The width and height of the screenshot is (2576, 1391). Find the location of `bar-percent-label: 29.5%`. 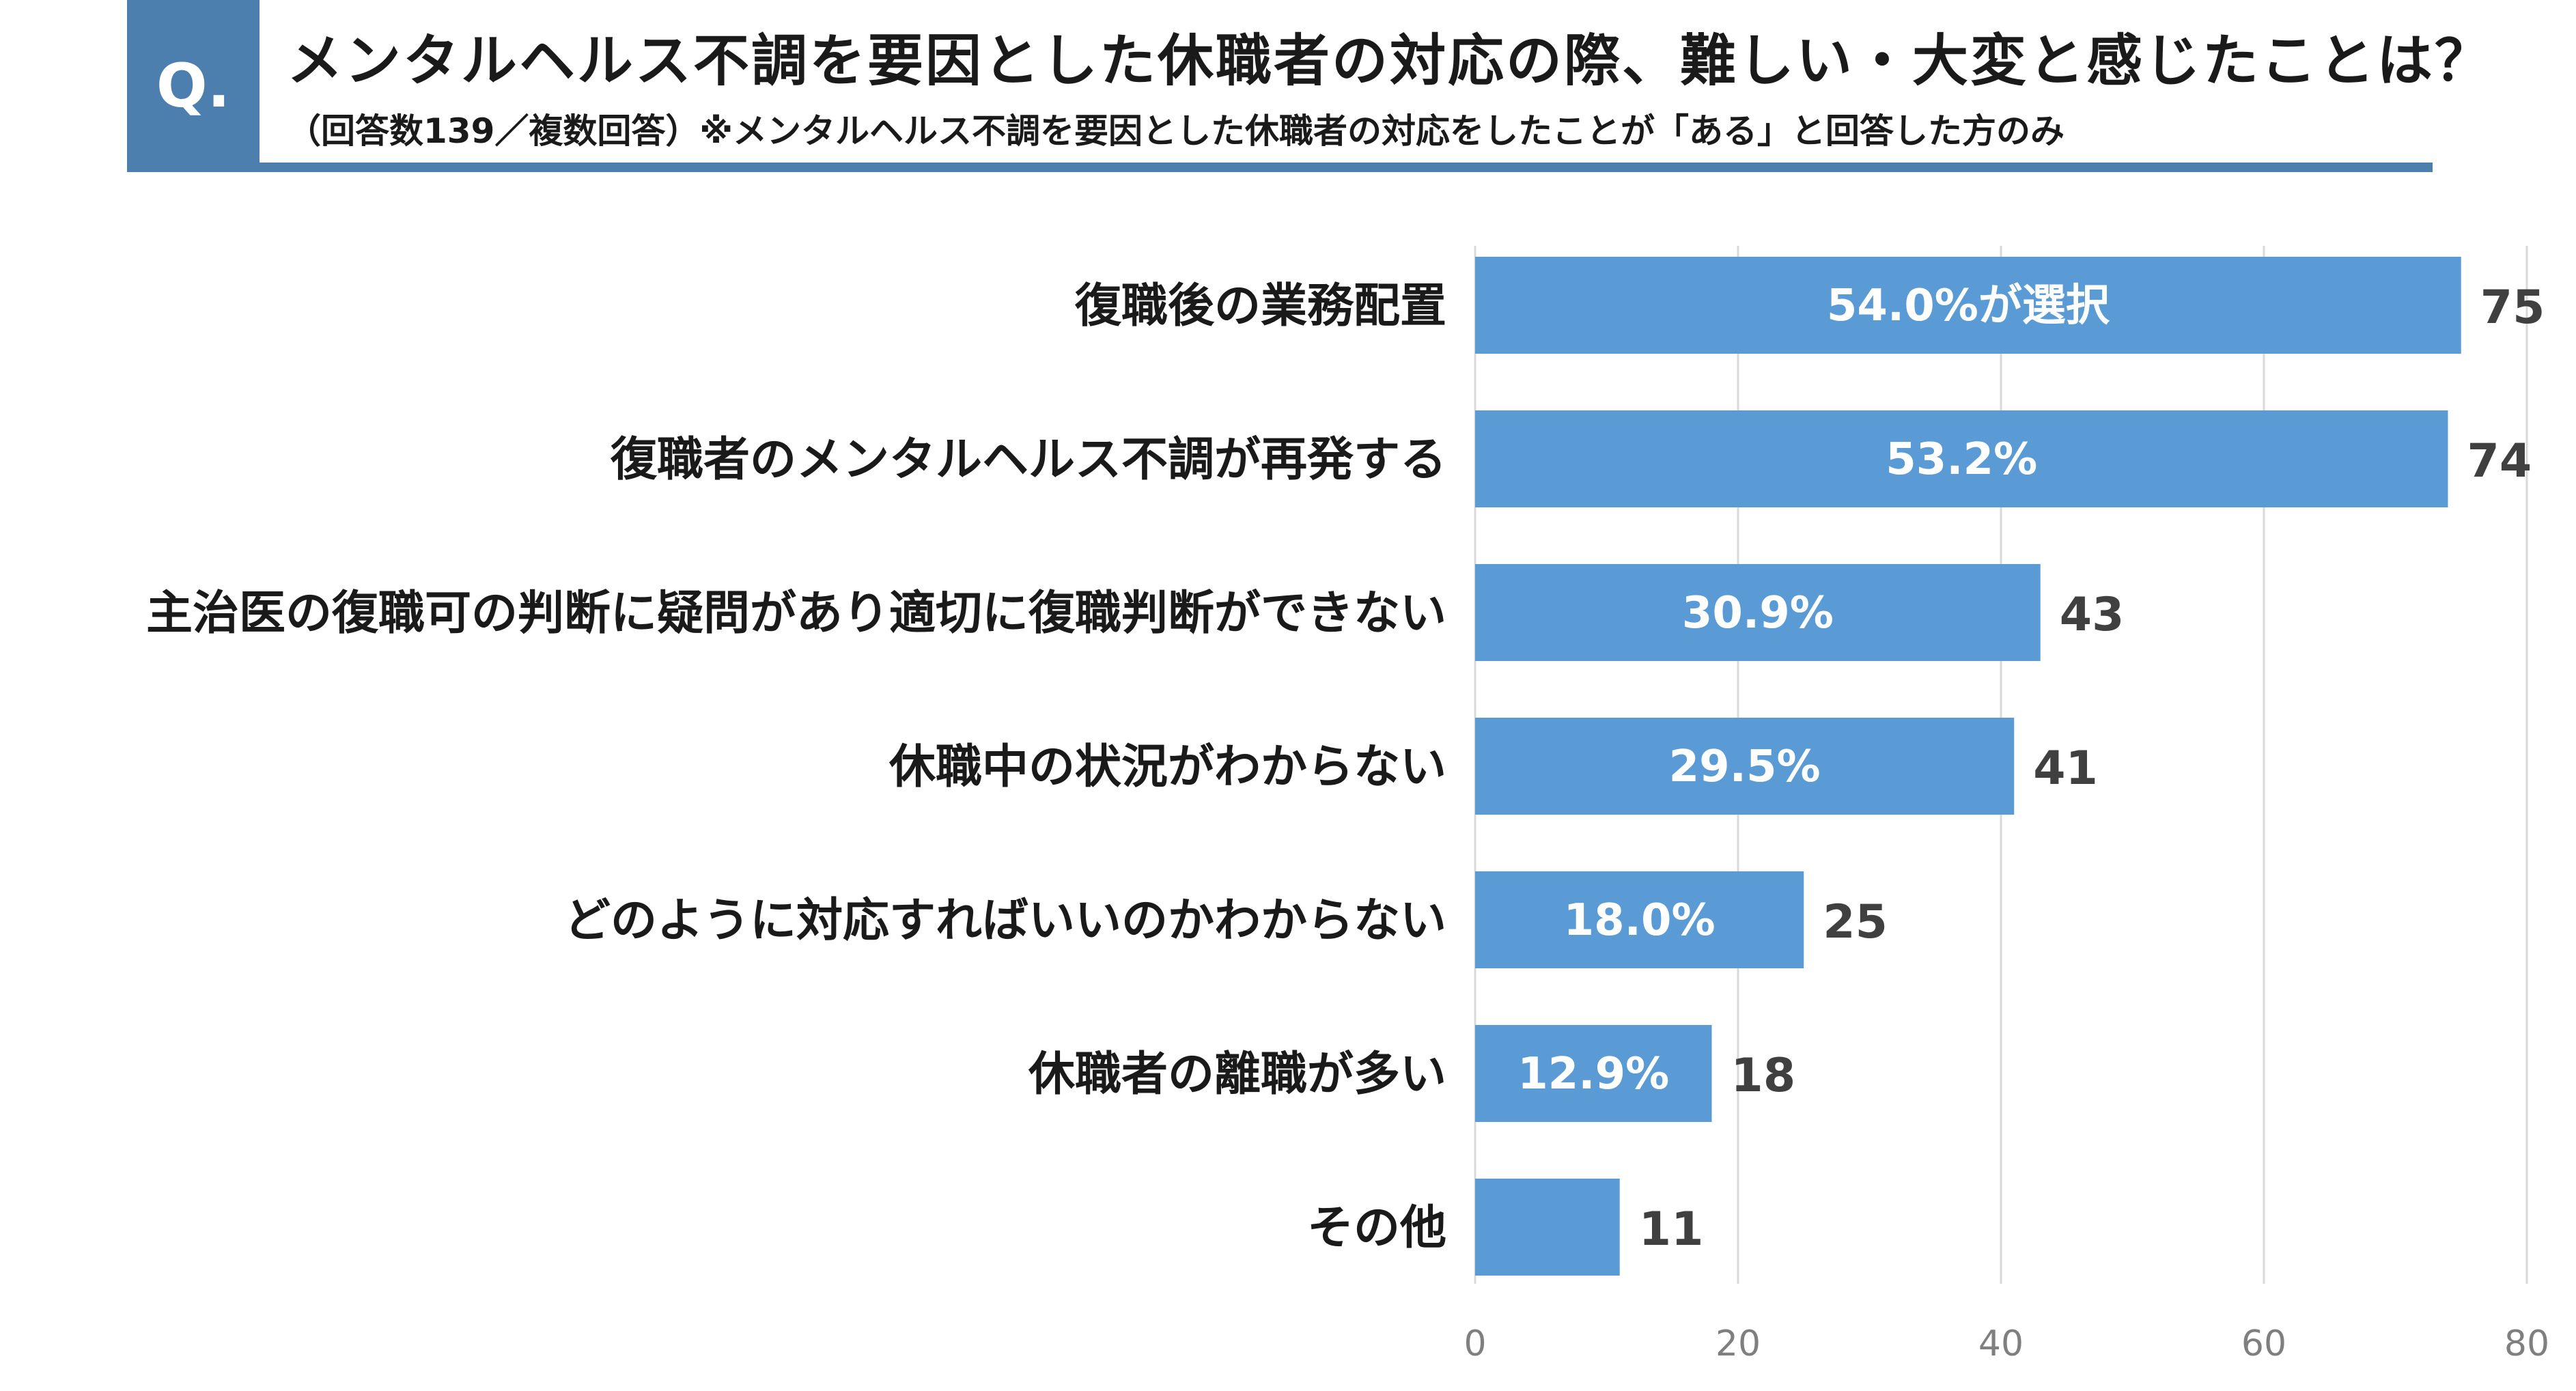

bar-percent-label: 29.5% is located at coordinates (1745, 767).